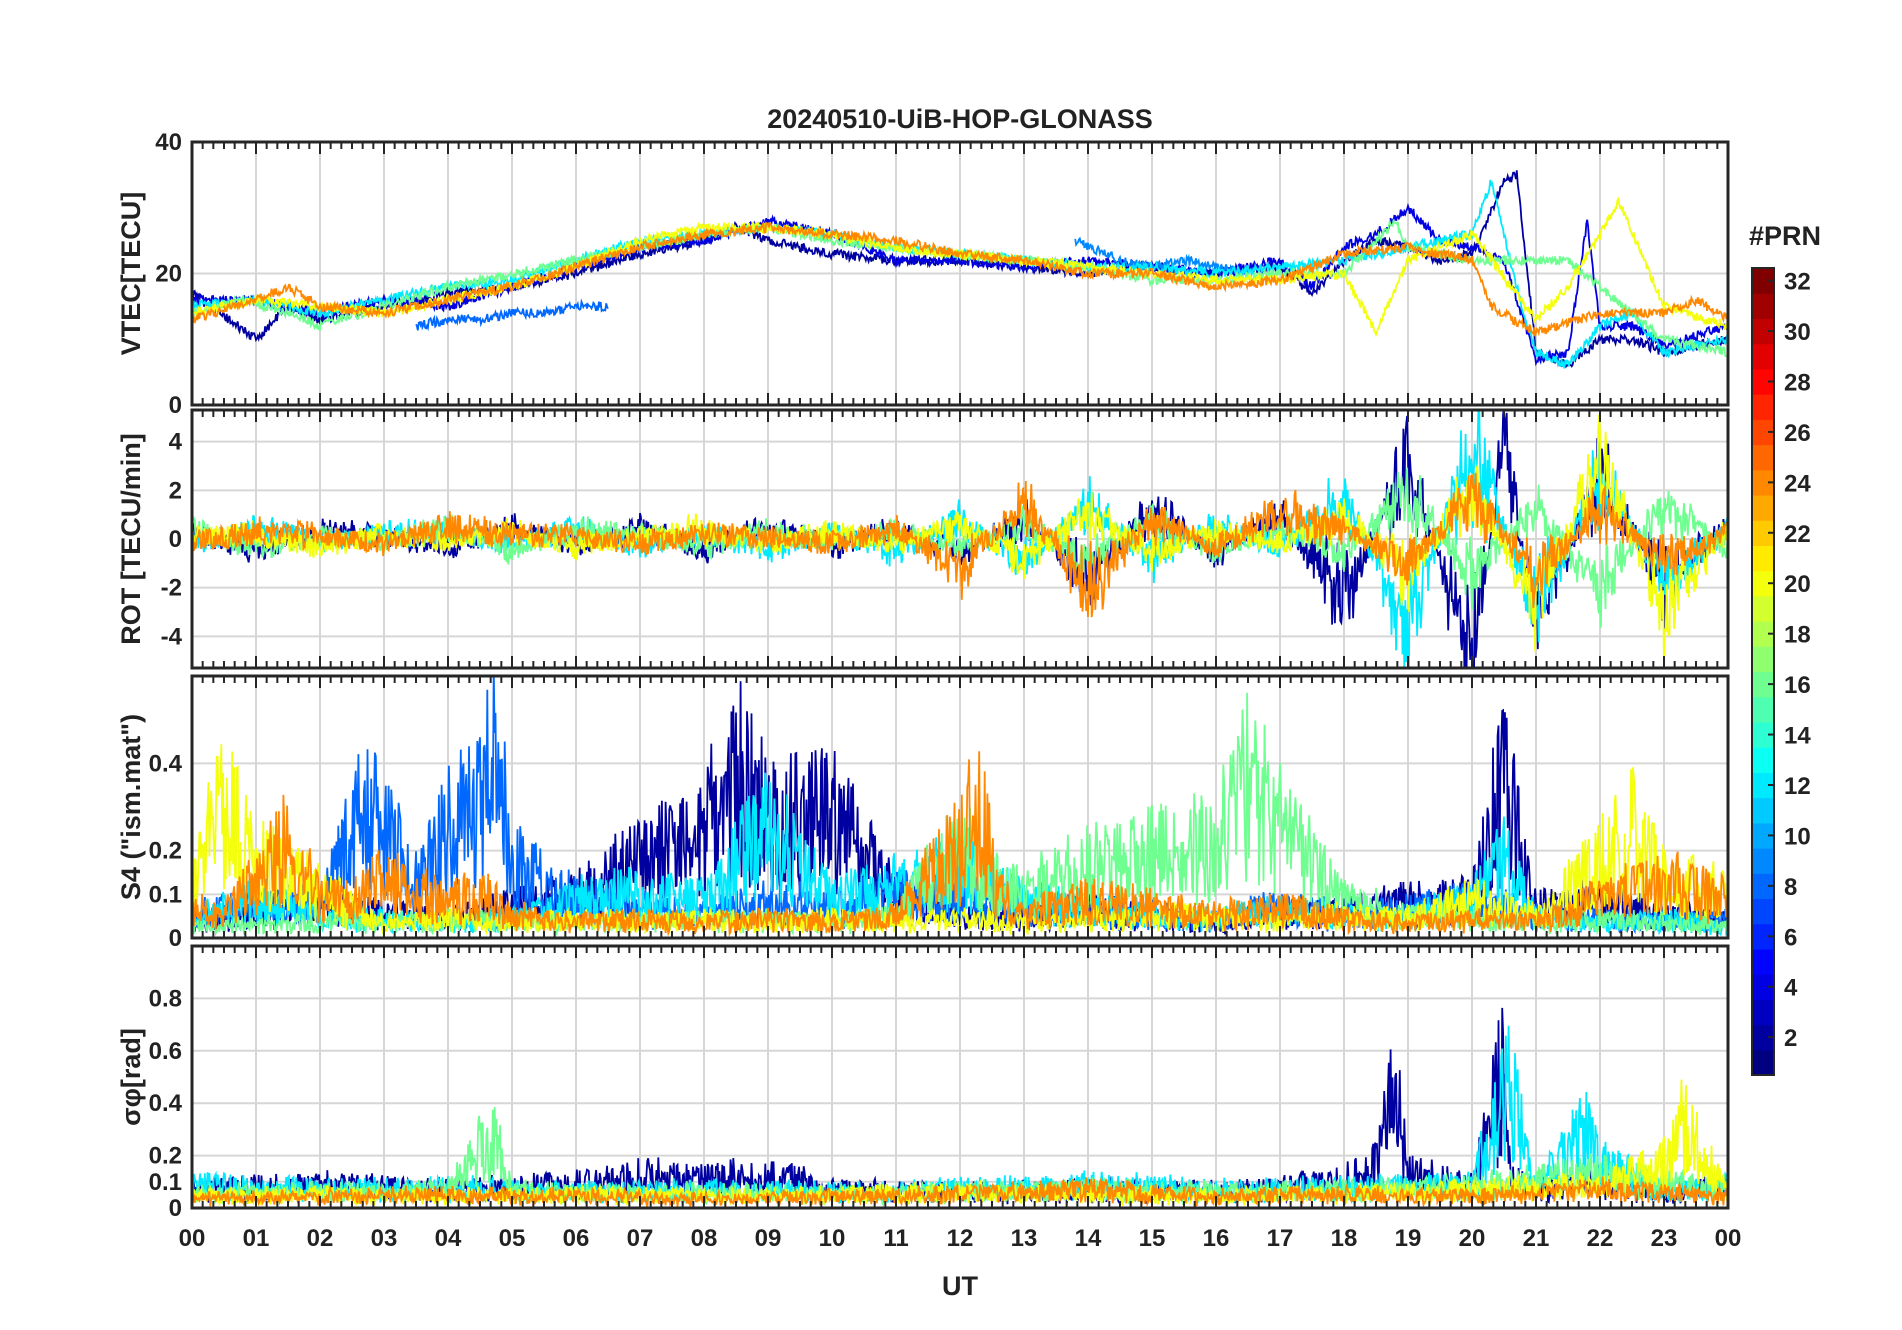 This screenshot has height=1330, width=1902. I want to click on x-tick-label: 01, so click(256, 1238).